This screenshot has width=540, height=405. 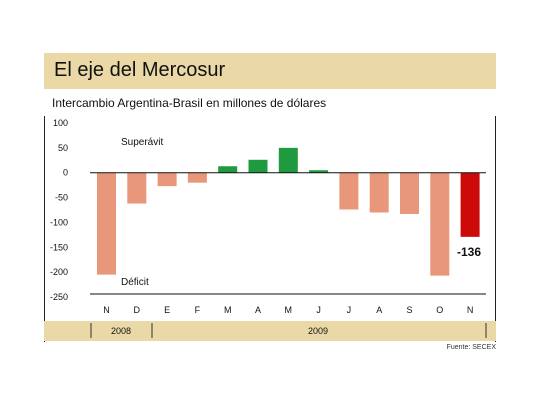 I want to click on y-tick-label: 50, so click(x=63, y=148).